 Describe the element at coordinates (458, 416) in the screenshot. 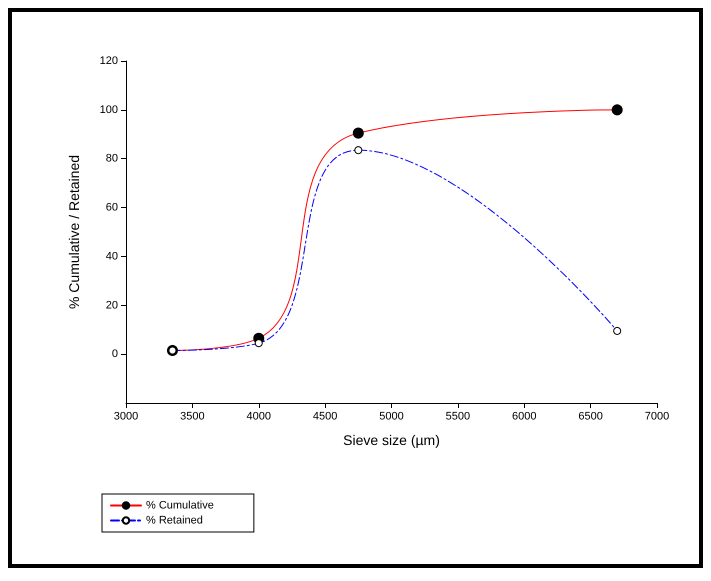

I see `x-tick-label: 5500` at that location.